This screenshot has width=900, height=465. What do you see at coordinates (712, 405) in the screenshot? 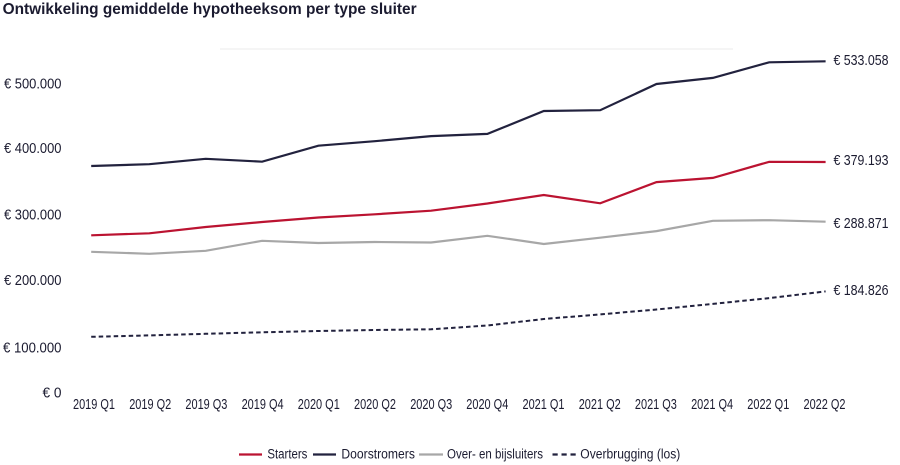
I see `svg-text: 2021 Q4` at bounding box center [712, 405].